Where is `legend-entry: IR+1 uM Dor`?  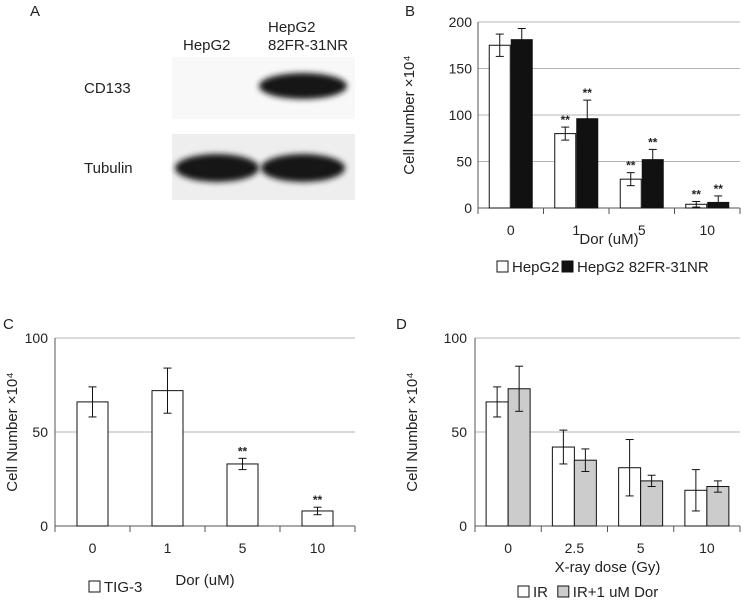
legend-entry: IR+1 uM Dor is located at coordinates (615, 592).